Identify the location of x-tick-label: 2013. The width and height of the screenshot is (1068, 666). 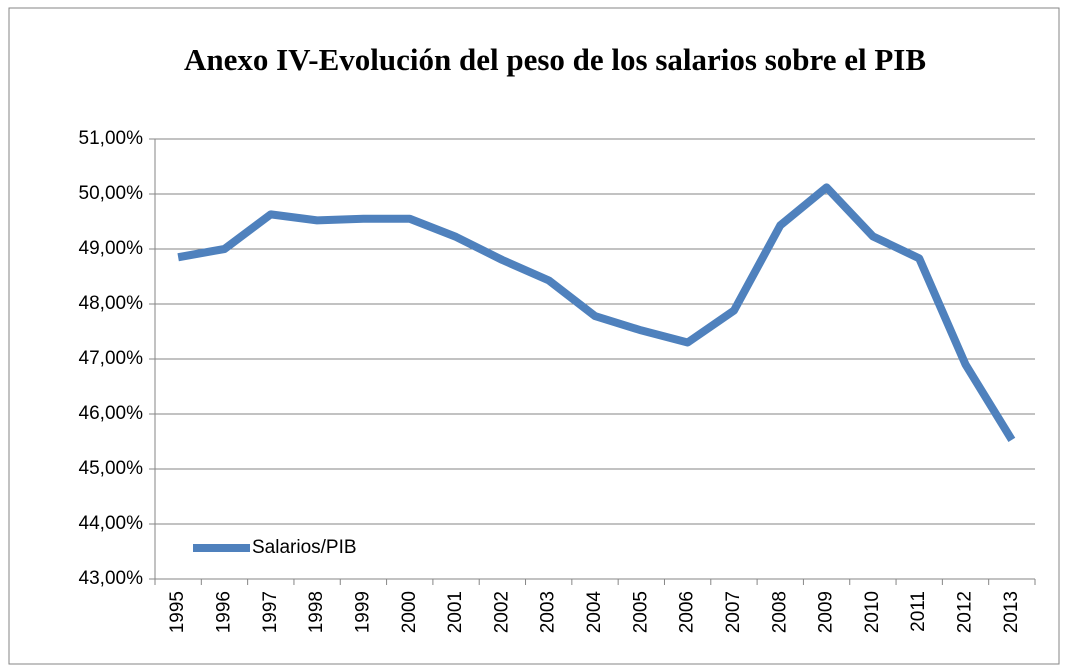
(1011, 612).